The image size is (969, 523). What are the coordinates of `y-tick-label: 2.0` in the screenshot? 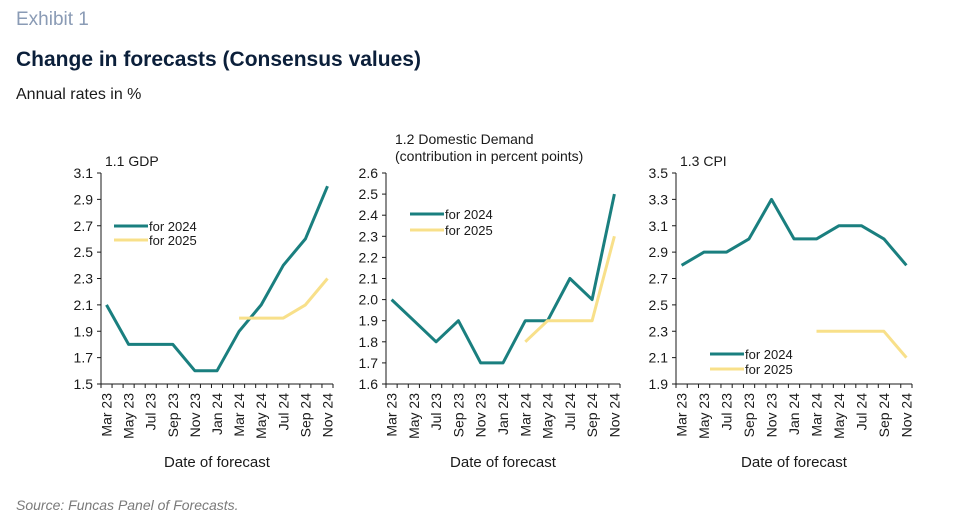 It's located at (369, 300).